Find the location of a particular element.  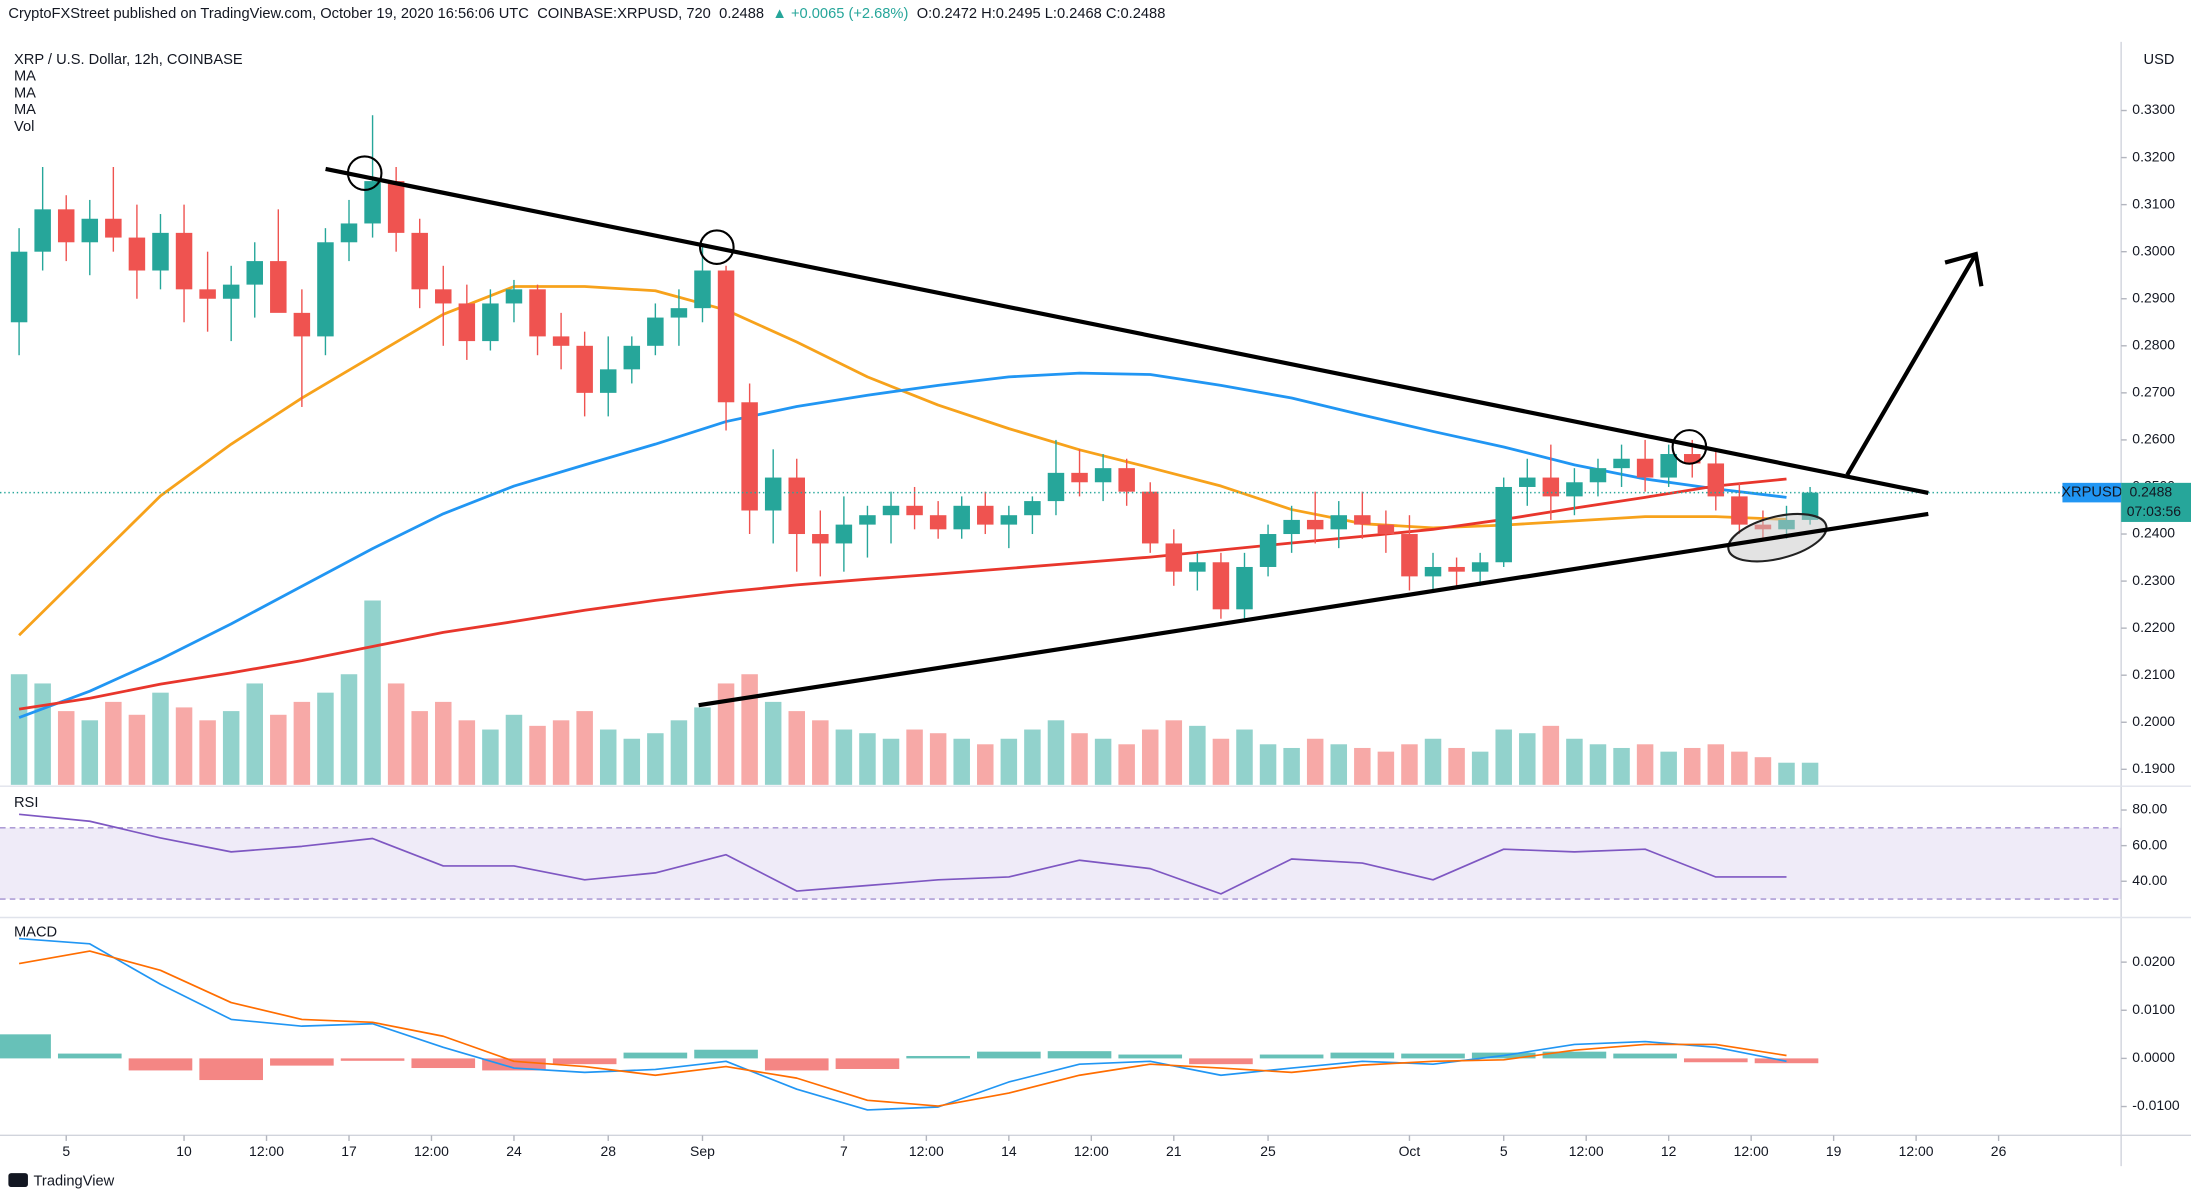

x-tick-label: Oct is located at coordinates (1410, 1151).